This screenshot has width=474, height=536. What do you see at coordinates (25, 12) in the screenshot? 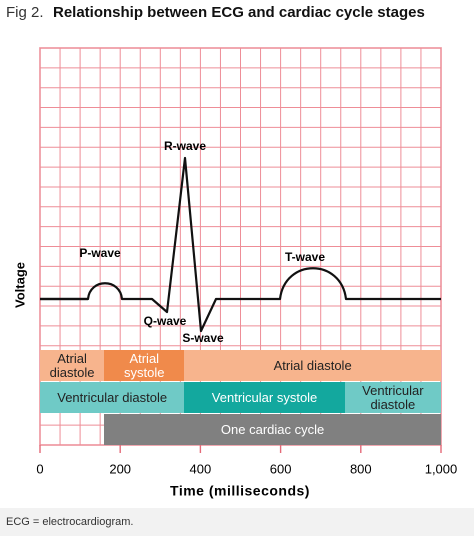
I see `figure-number: Fig 2.` at bounding box center [25, 12].